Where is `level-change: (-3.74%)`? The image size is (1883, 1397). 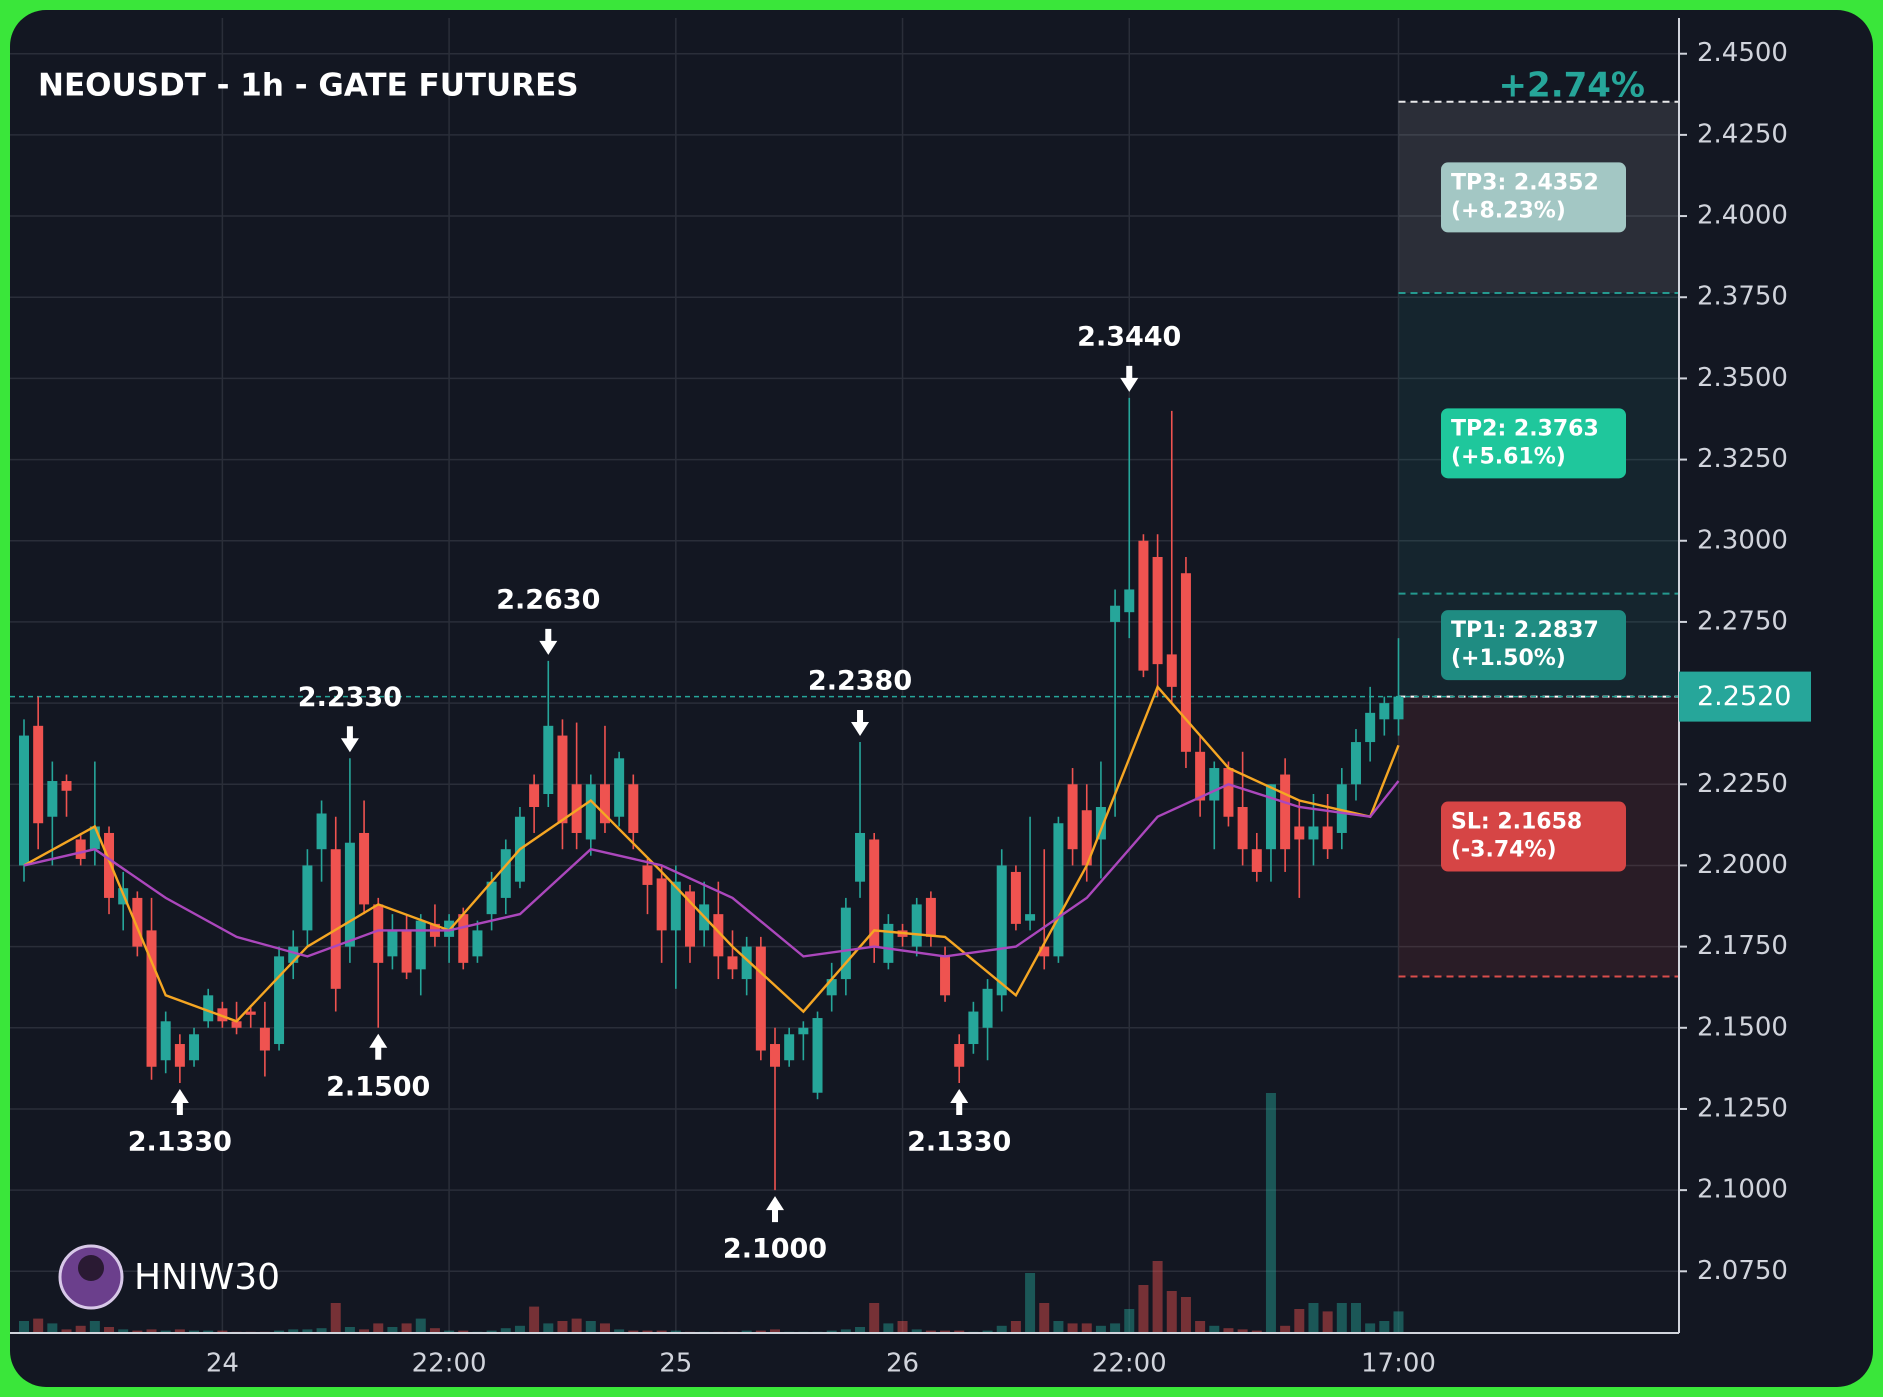 level-change: (-3.74%) is located at coordinates (1504, 850).